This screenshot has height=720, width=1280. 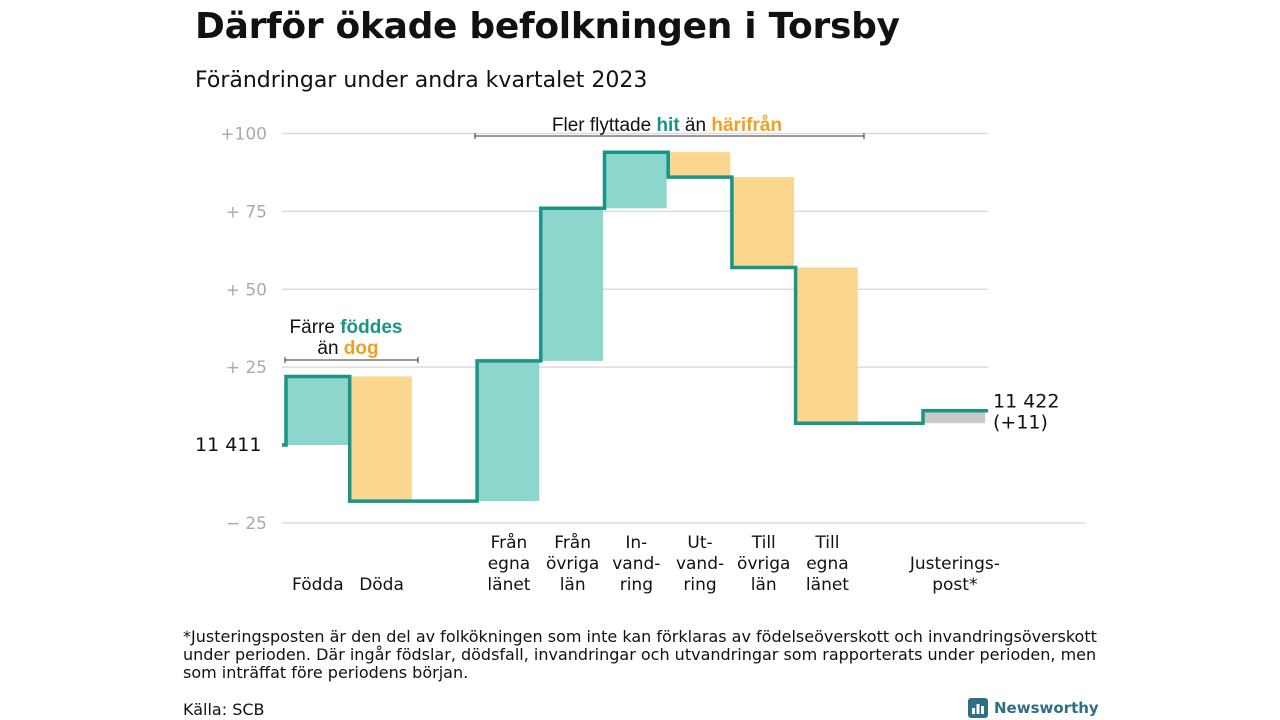 What do you see at coordinates (246, 290) in the screenshot?
I see `y-tick-label: + 50` at bounding box center [246, 290].